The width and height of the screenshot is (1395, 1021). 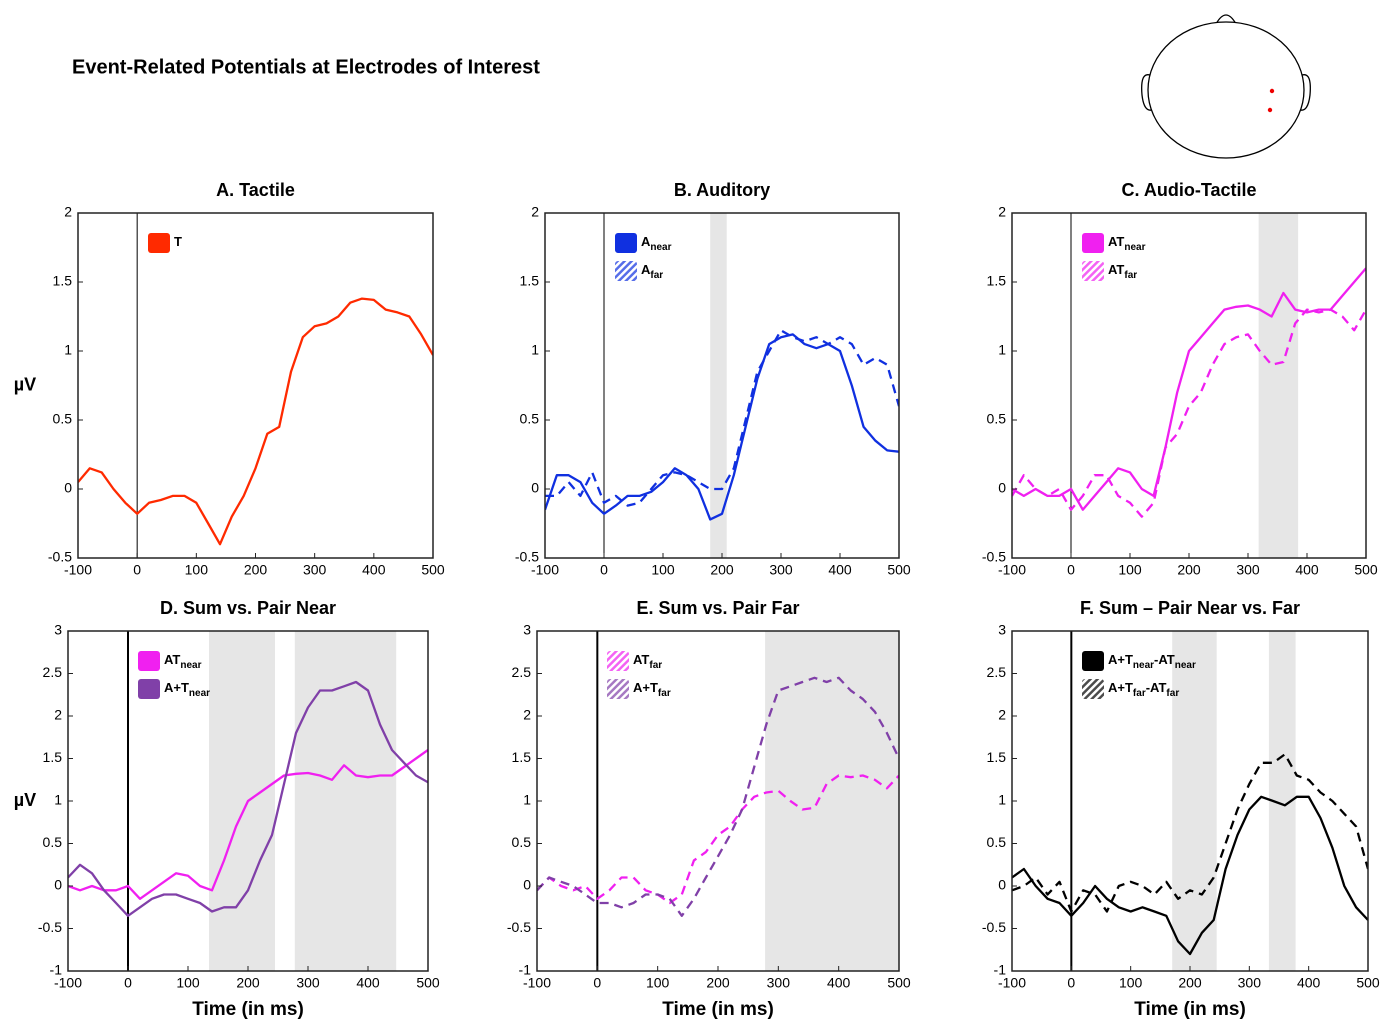 What do you see at coordinates (1305, 92) in the screenshot?
I see `right-ear` at bounding box center [1305, 92].